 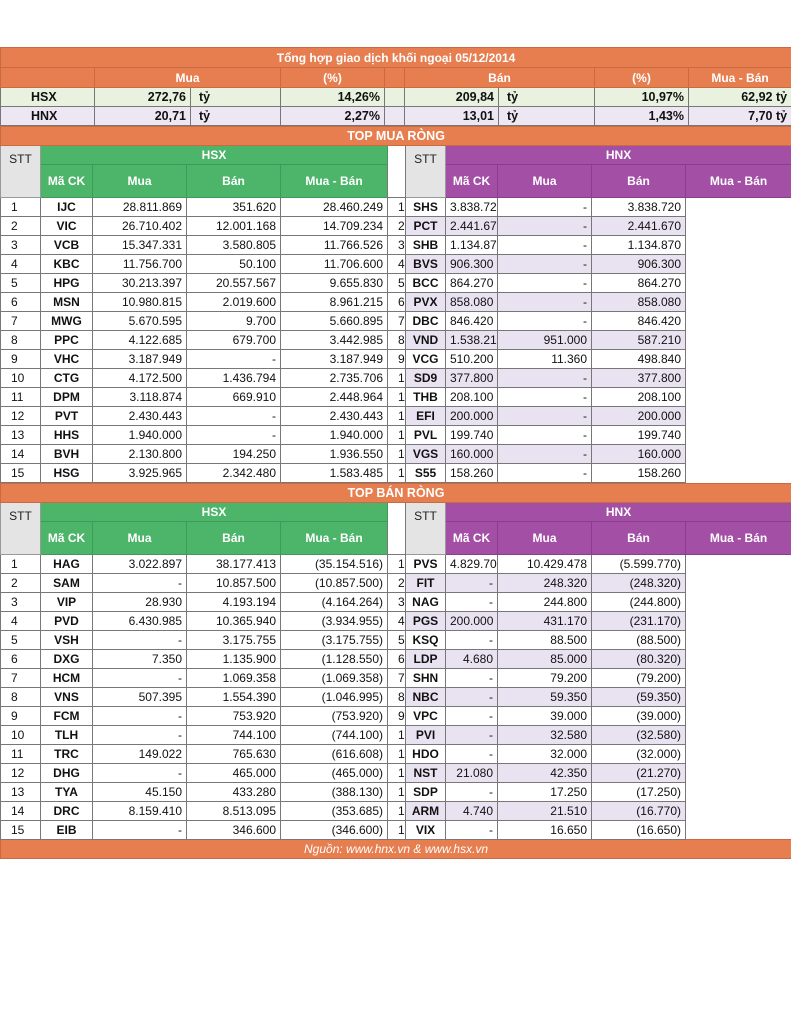 What do you see at coordinates (396, 264) in the screenshot?
I see `row-stt: 4` at bounding box center [396, 264].